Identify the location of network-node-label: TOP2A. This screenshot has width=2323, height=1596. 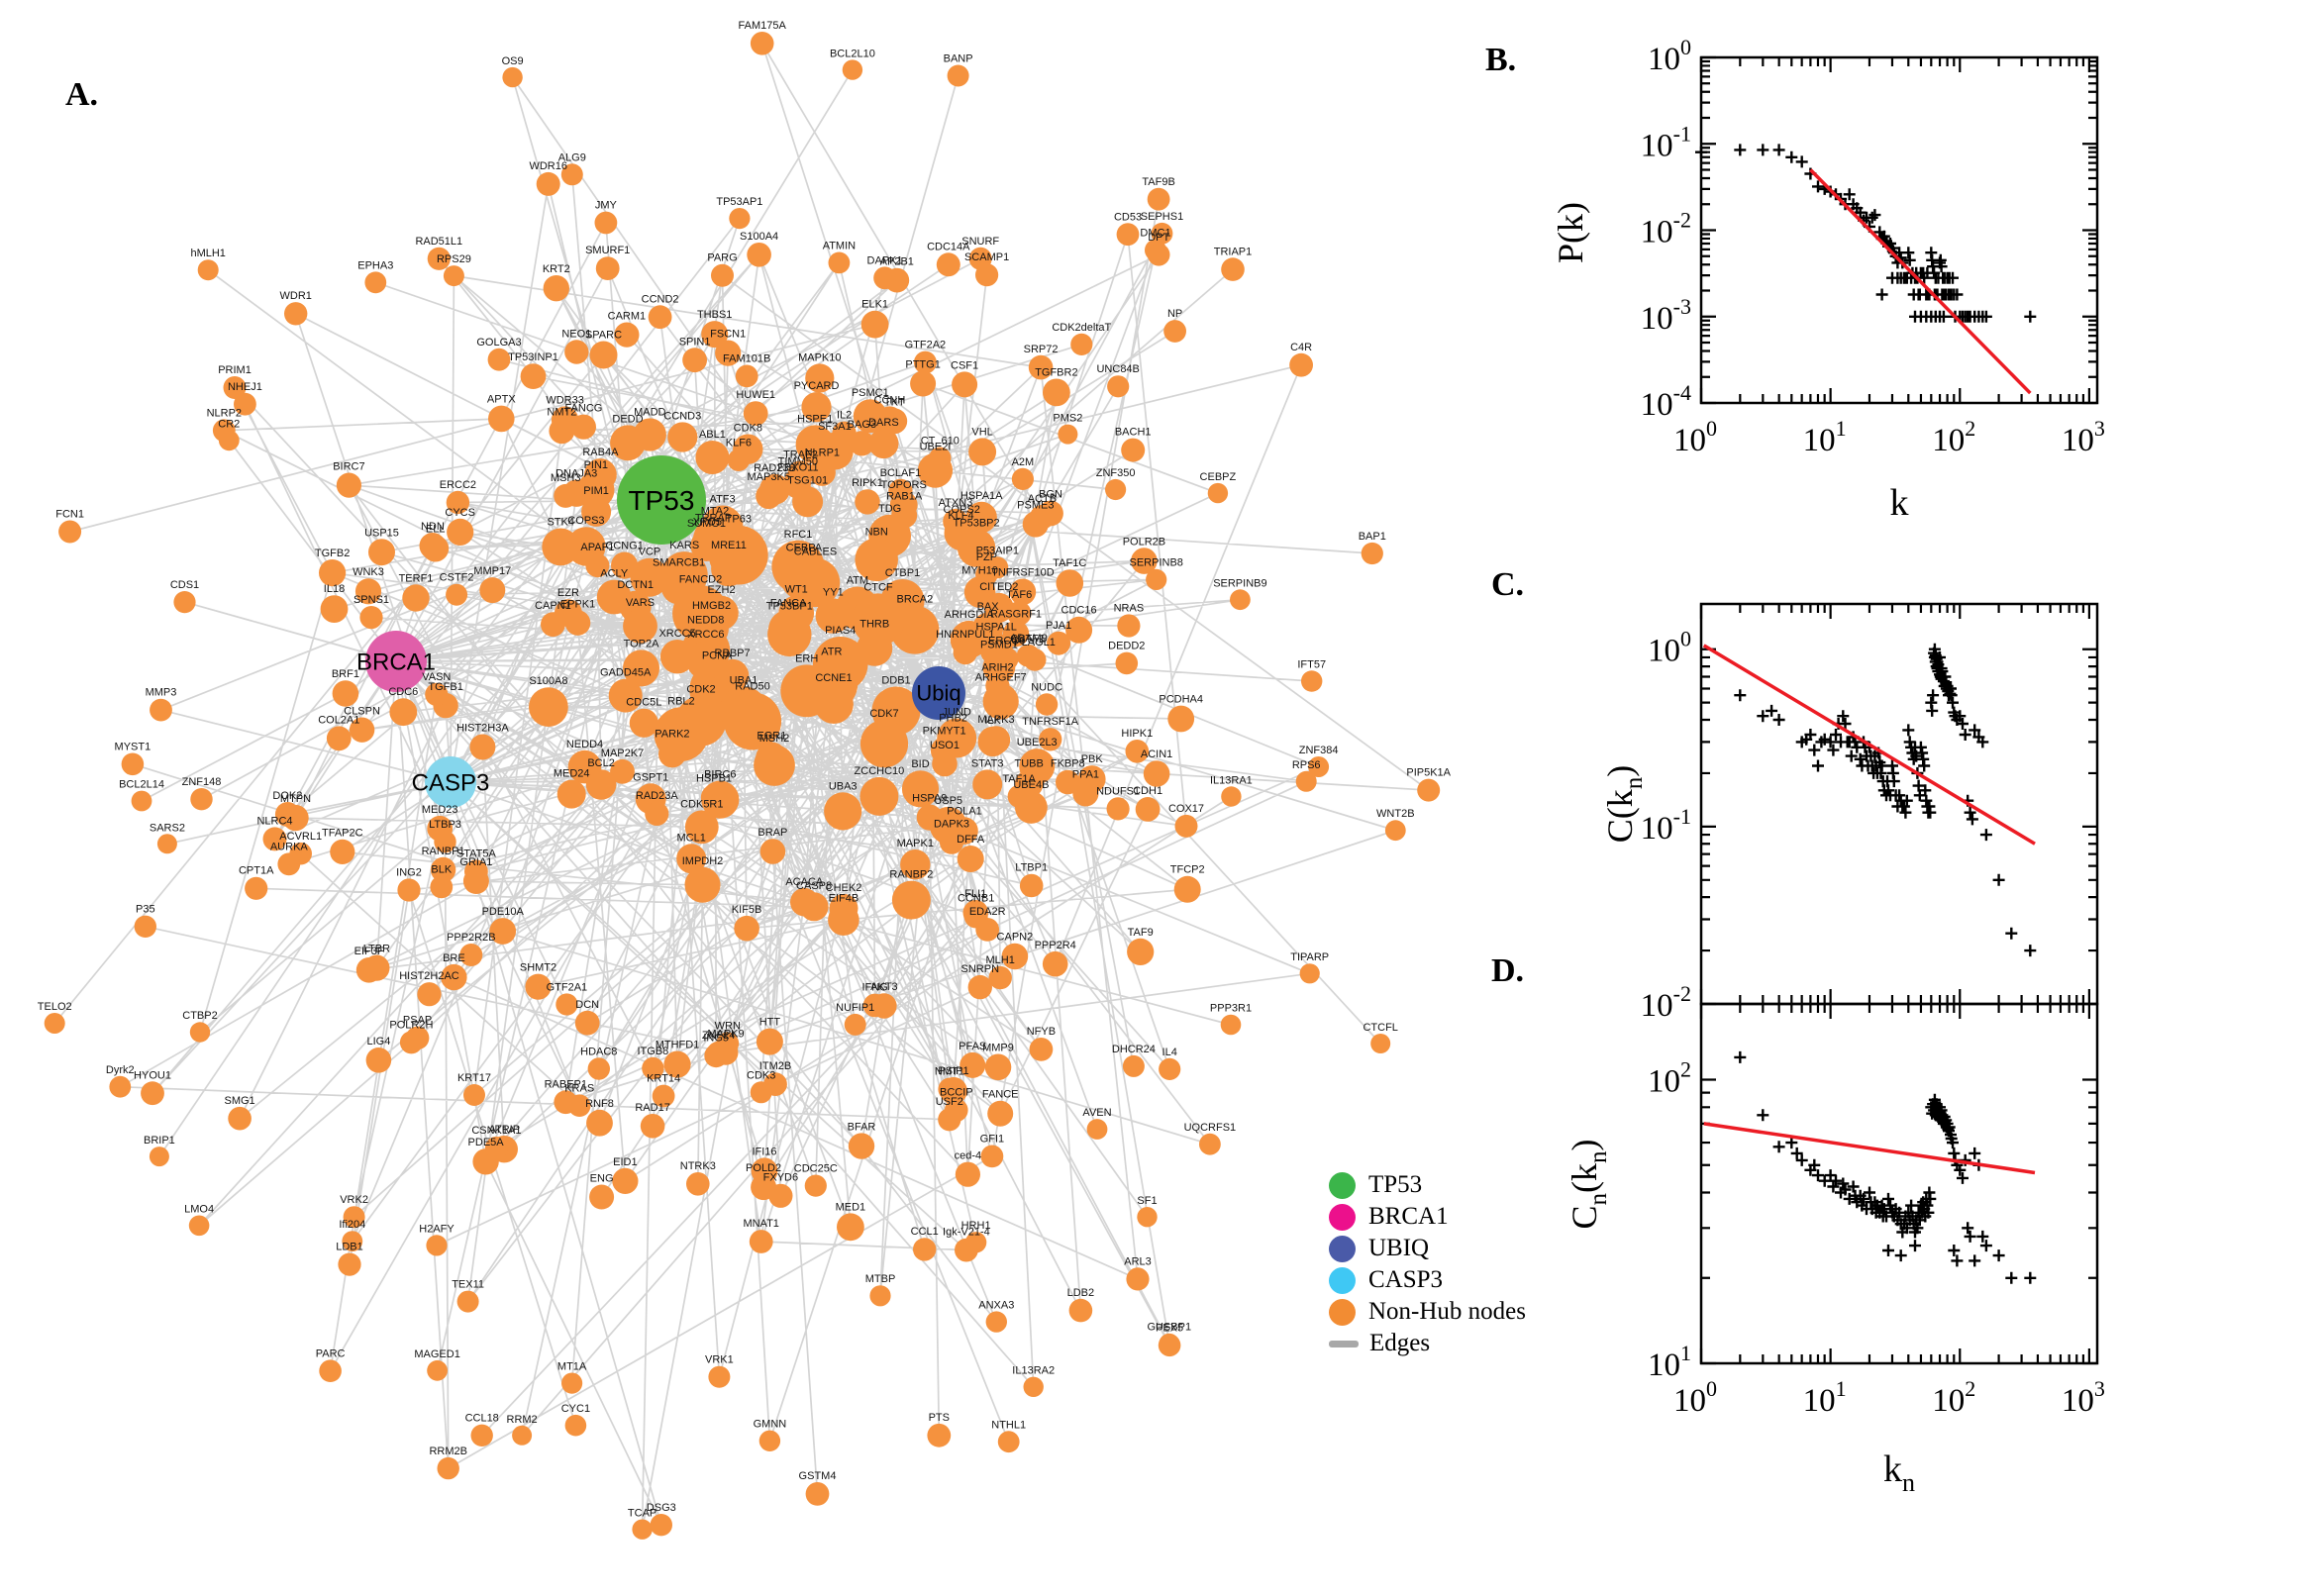
(642, 644).